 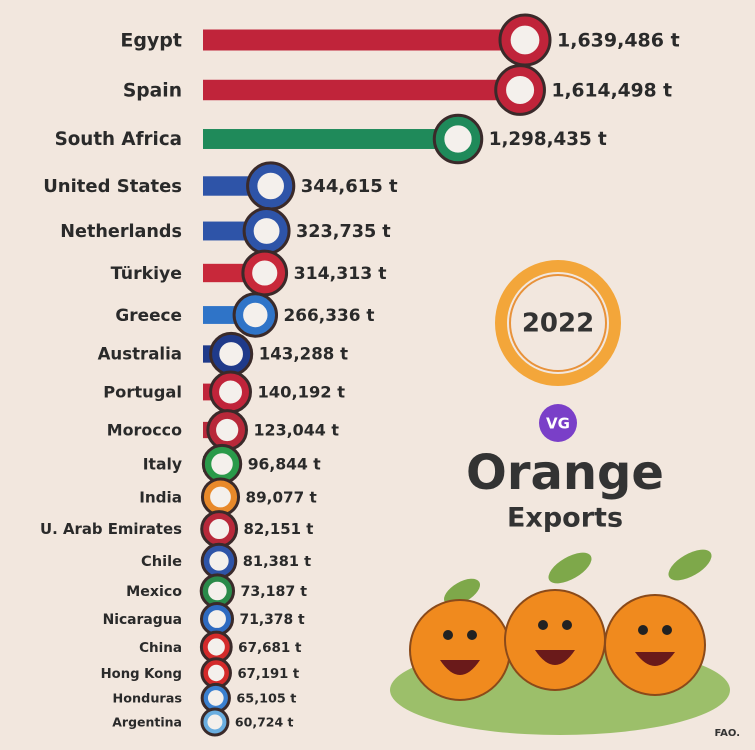 I want to click on value-label: 344,615 t, so click(x=349, y=186).